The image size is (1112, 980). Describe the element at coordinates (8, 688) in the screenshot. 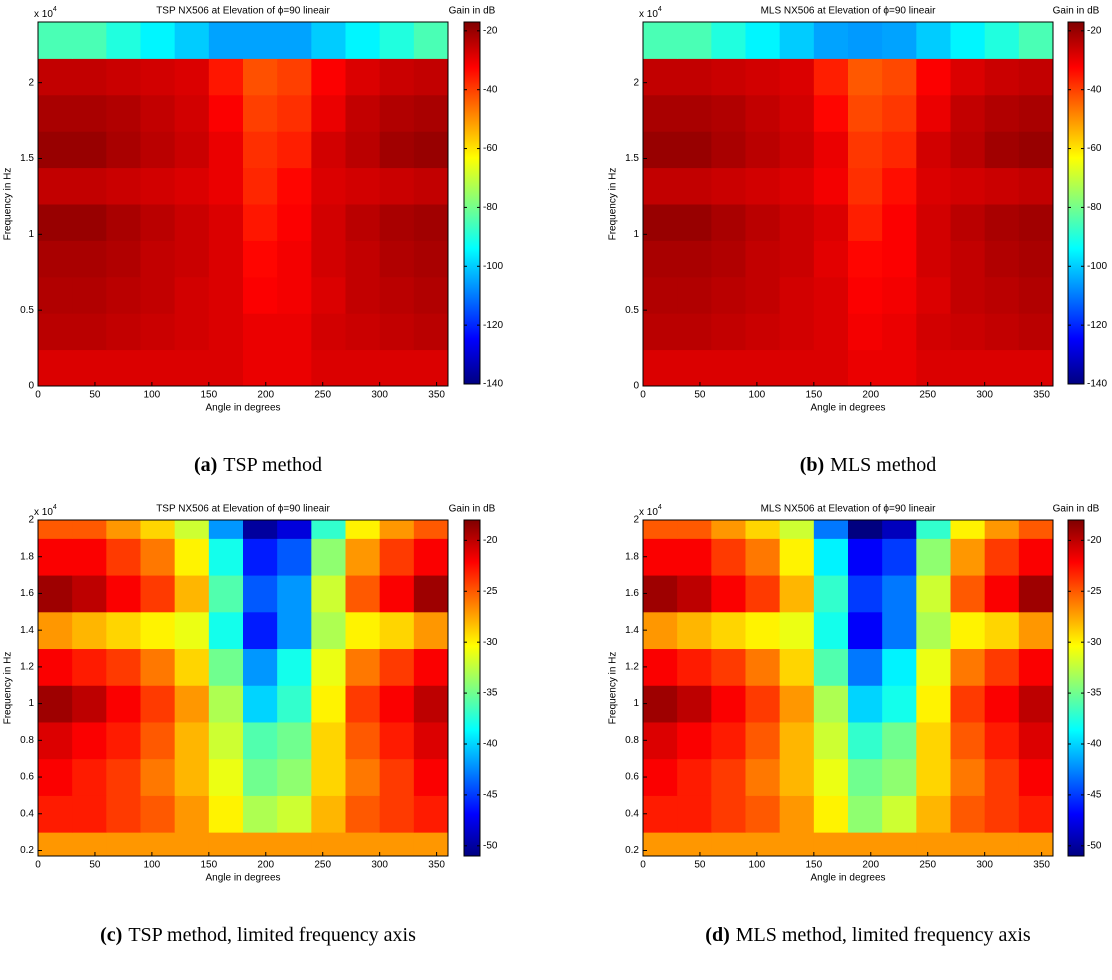

I see `y-axis-label: Frequency in Hz` at that location.